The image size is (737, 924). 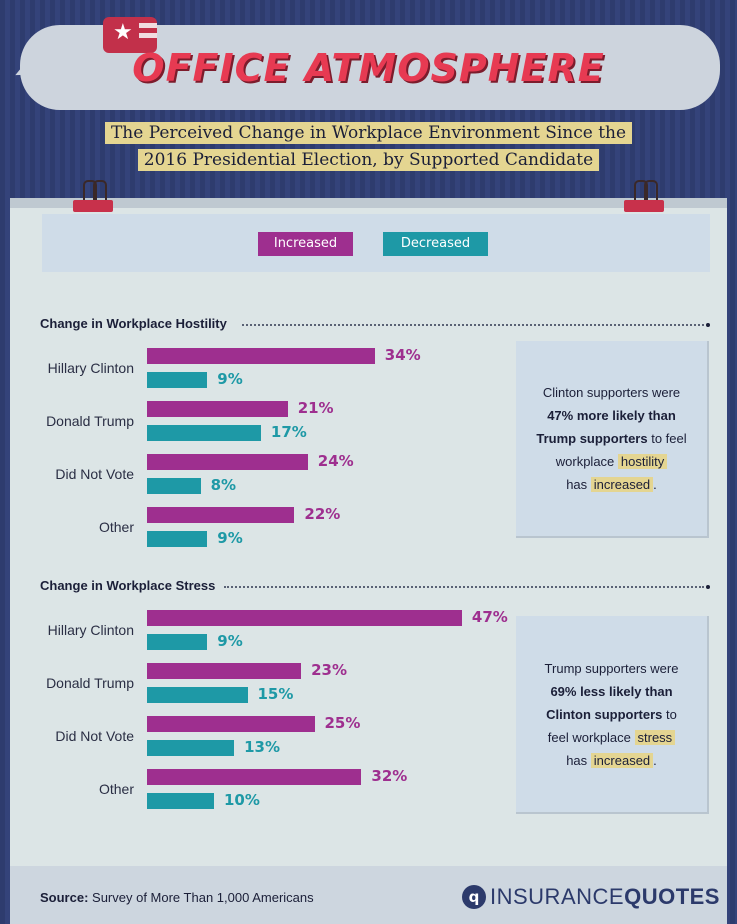 What do you see at coordinates (591, 737) in the screenshot?
I see `callout-text: feel workplace` at bounding box center [591, 737].